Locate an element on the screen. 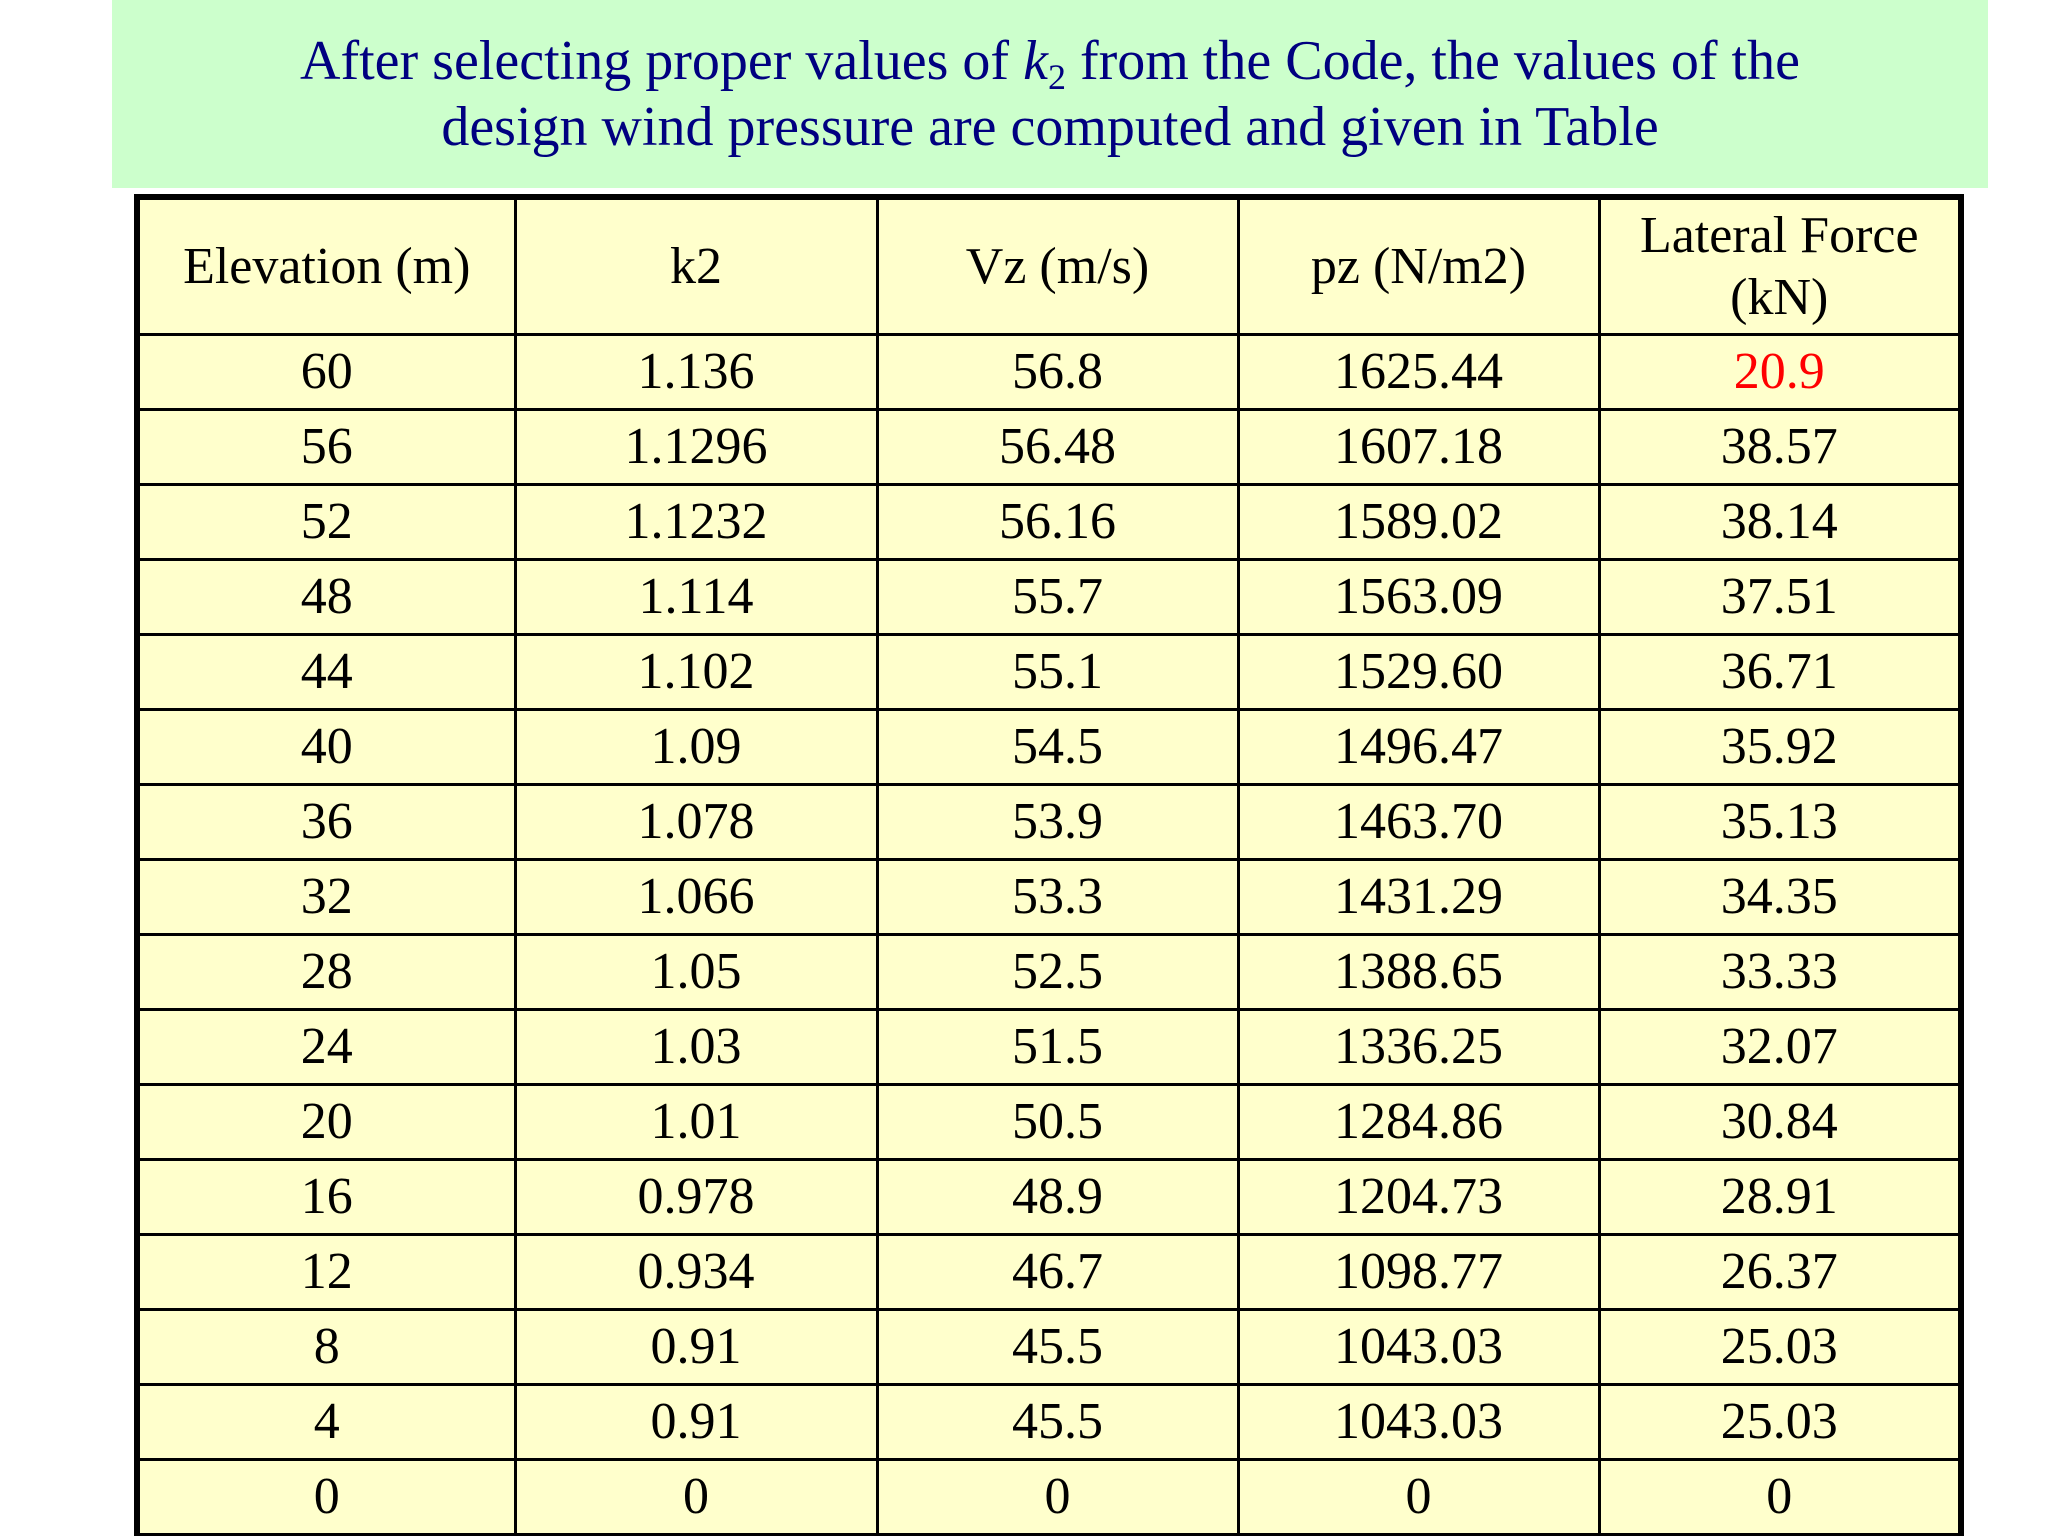 The height and width of the screenshot is (1536, 2048). cell-vz: 55.1 is located at coordinates (1057, 672).